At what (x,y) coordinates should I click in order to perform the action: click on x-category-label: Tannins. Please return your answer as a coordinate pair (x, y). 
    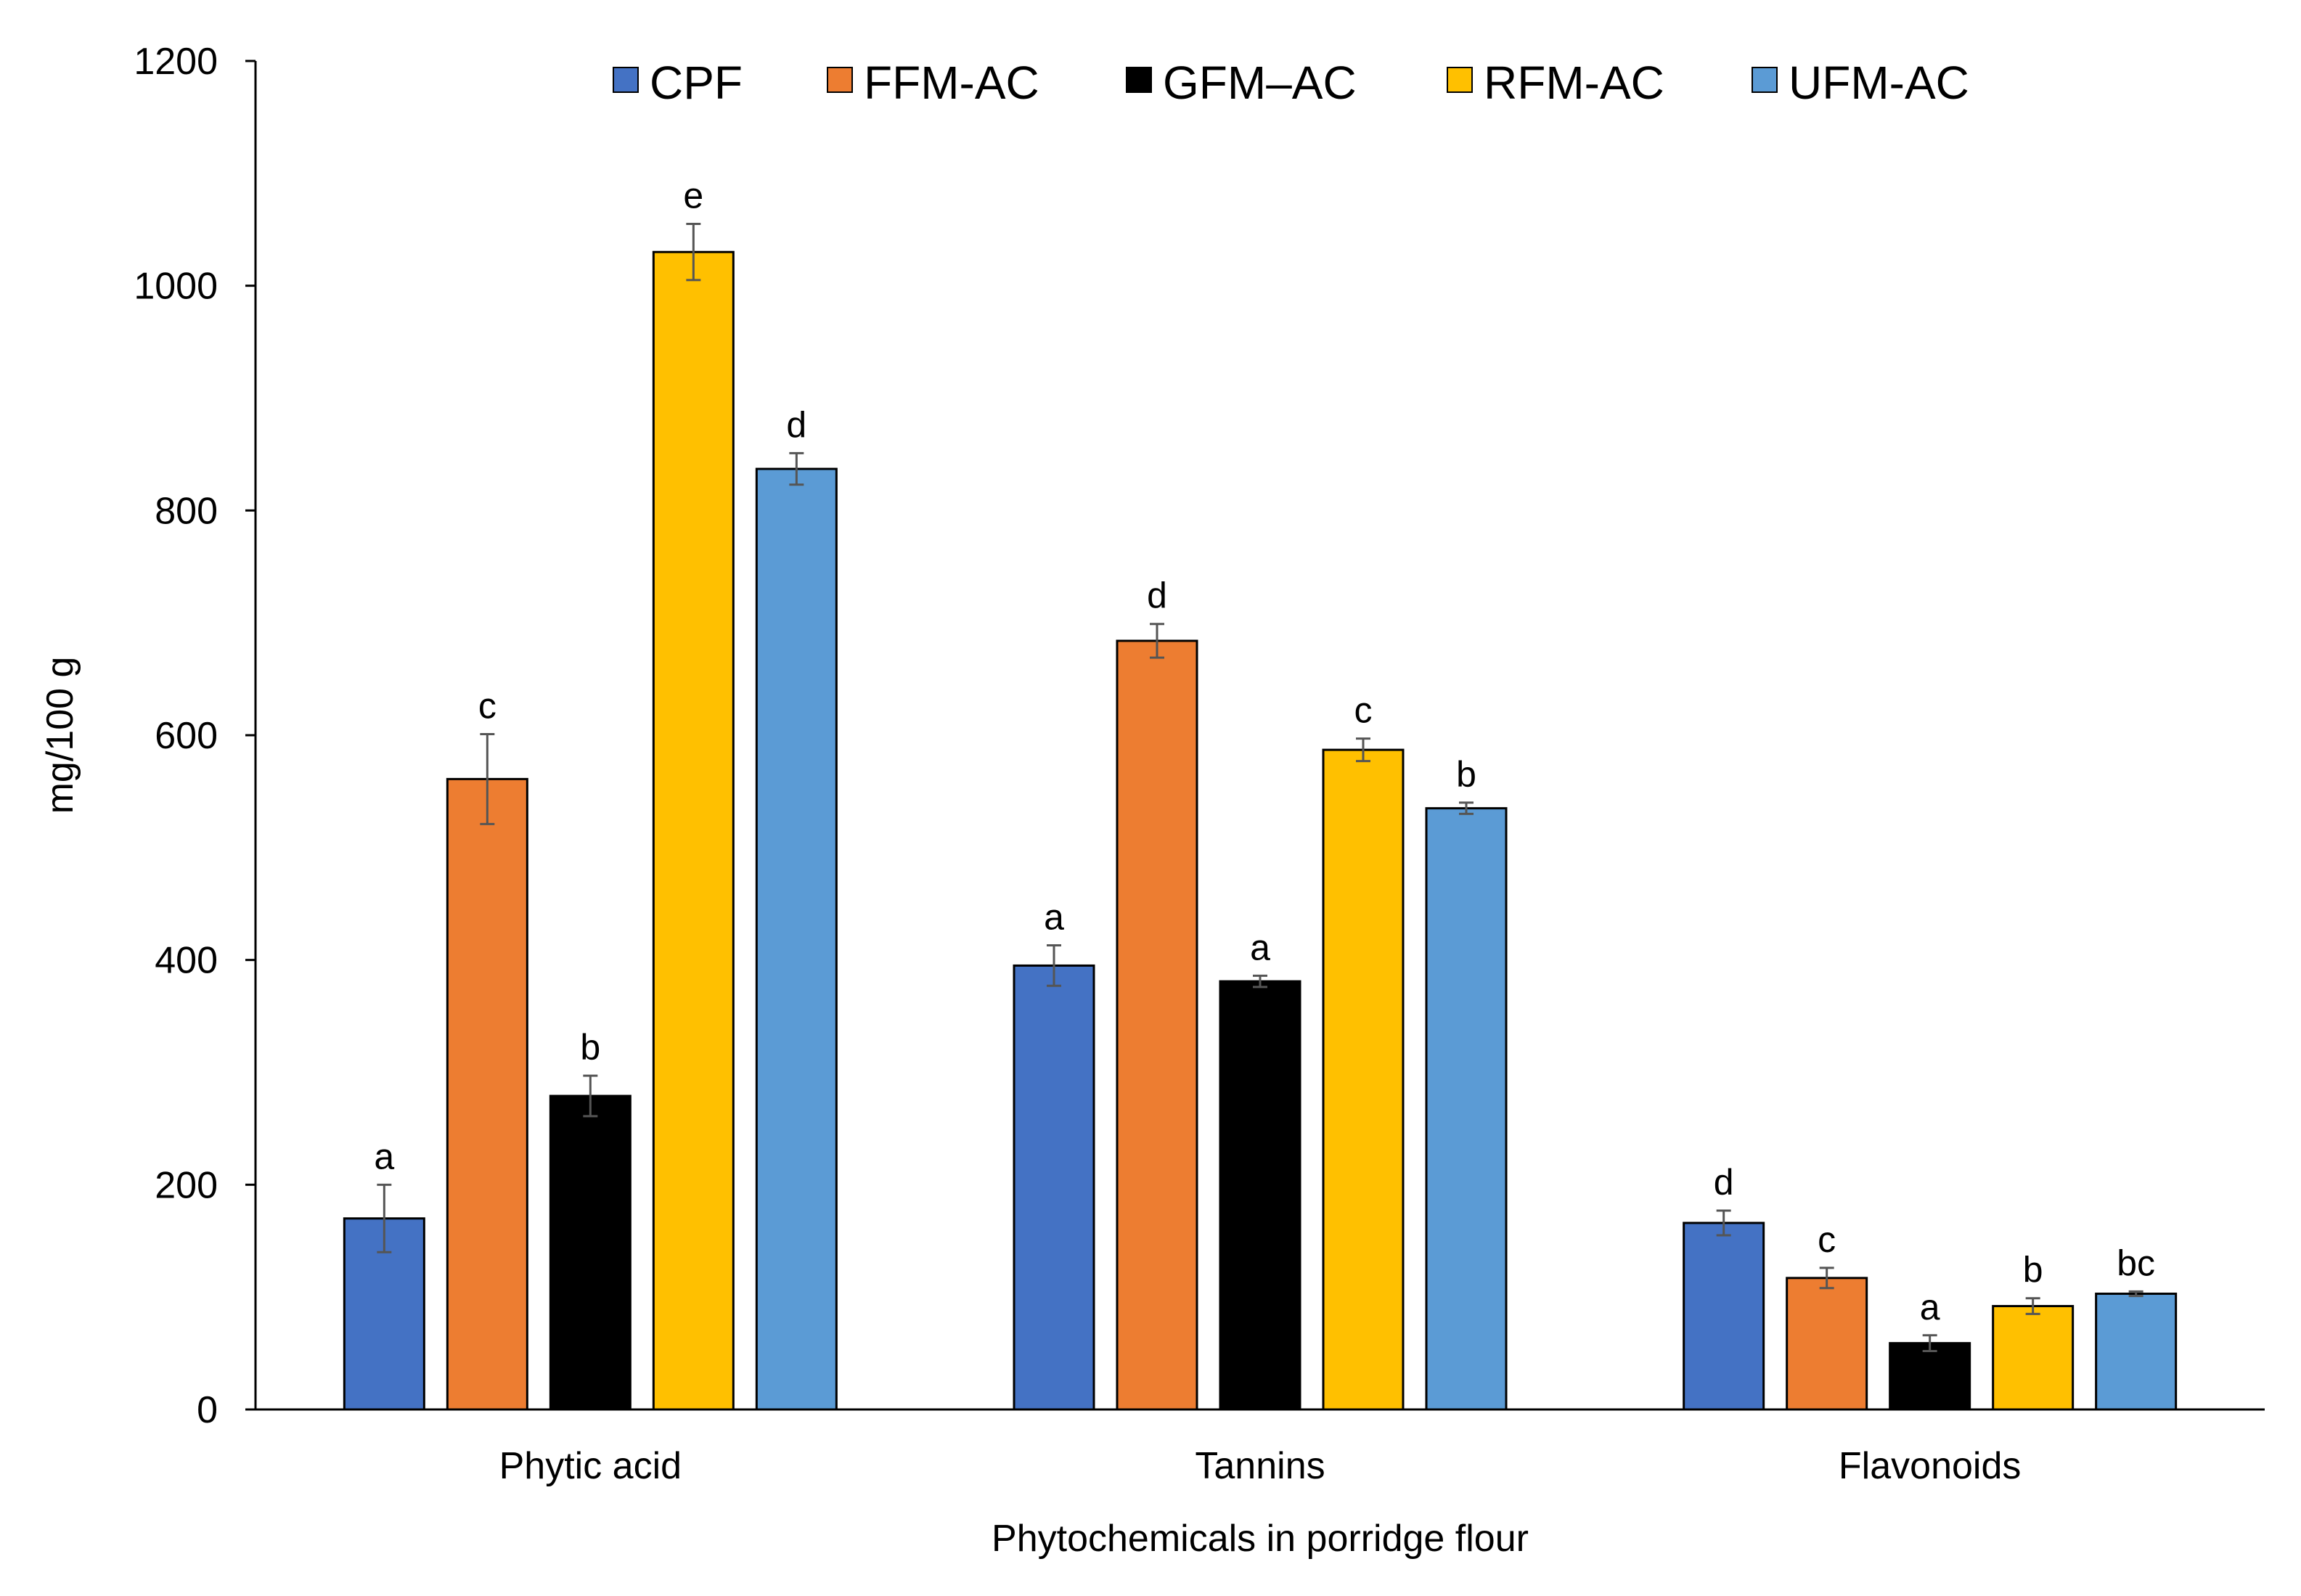
    Looking at the image, I should click on (1260, 1466).